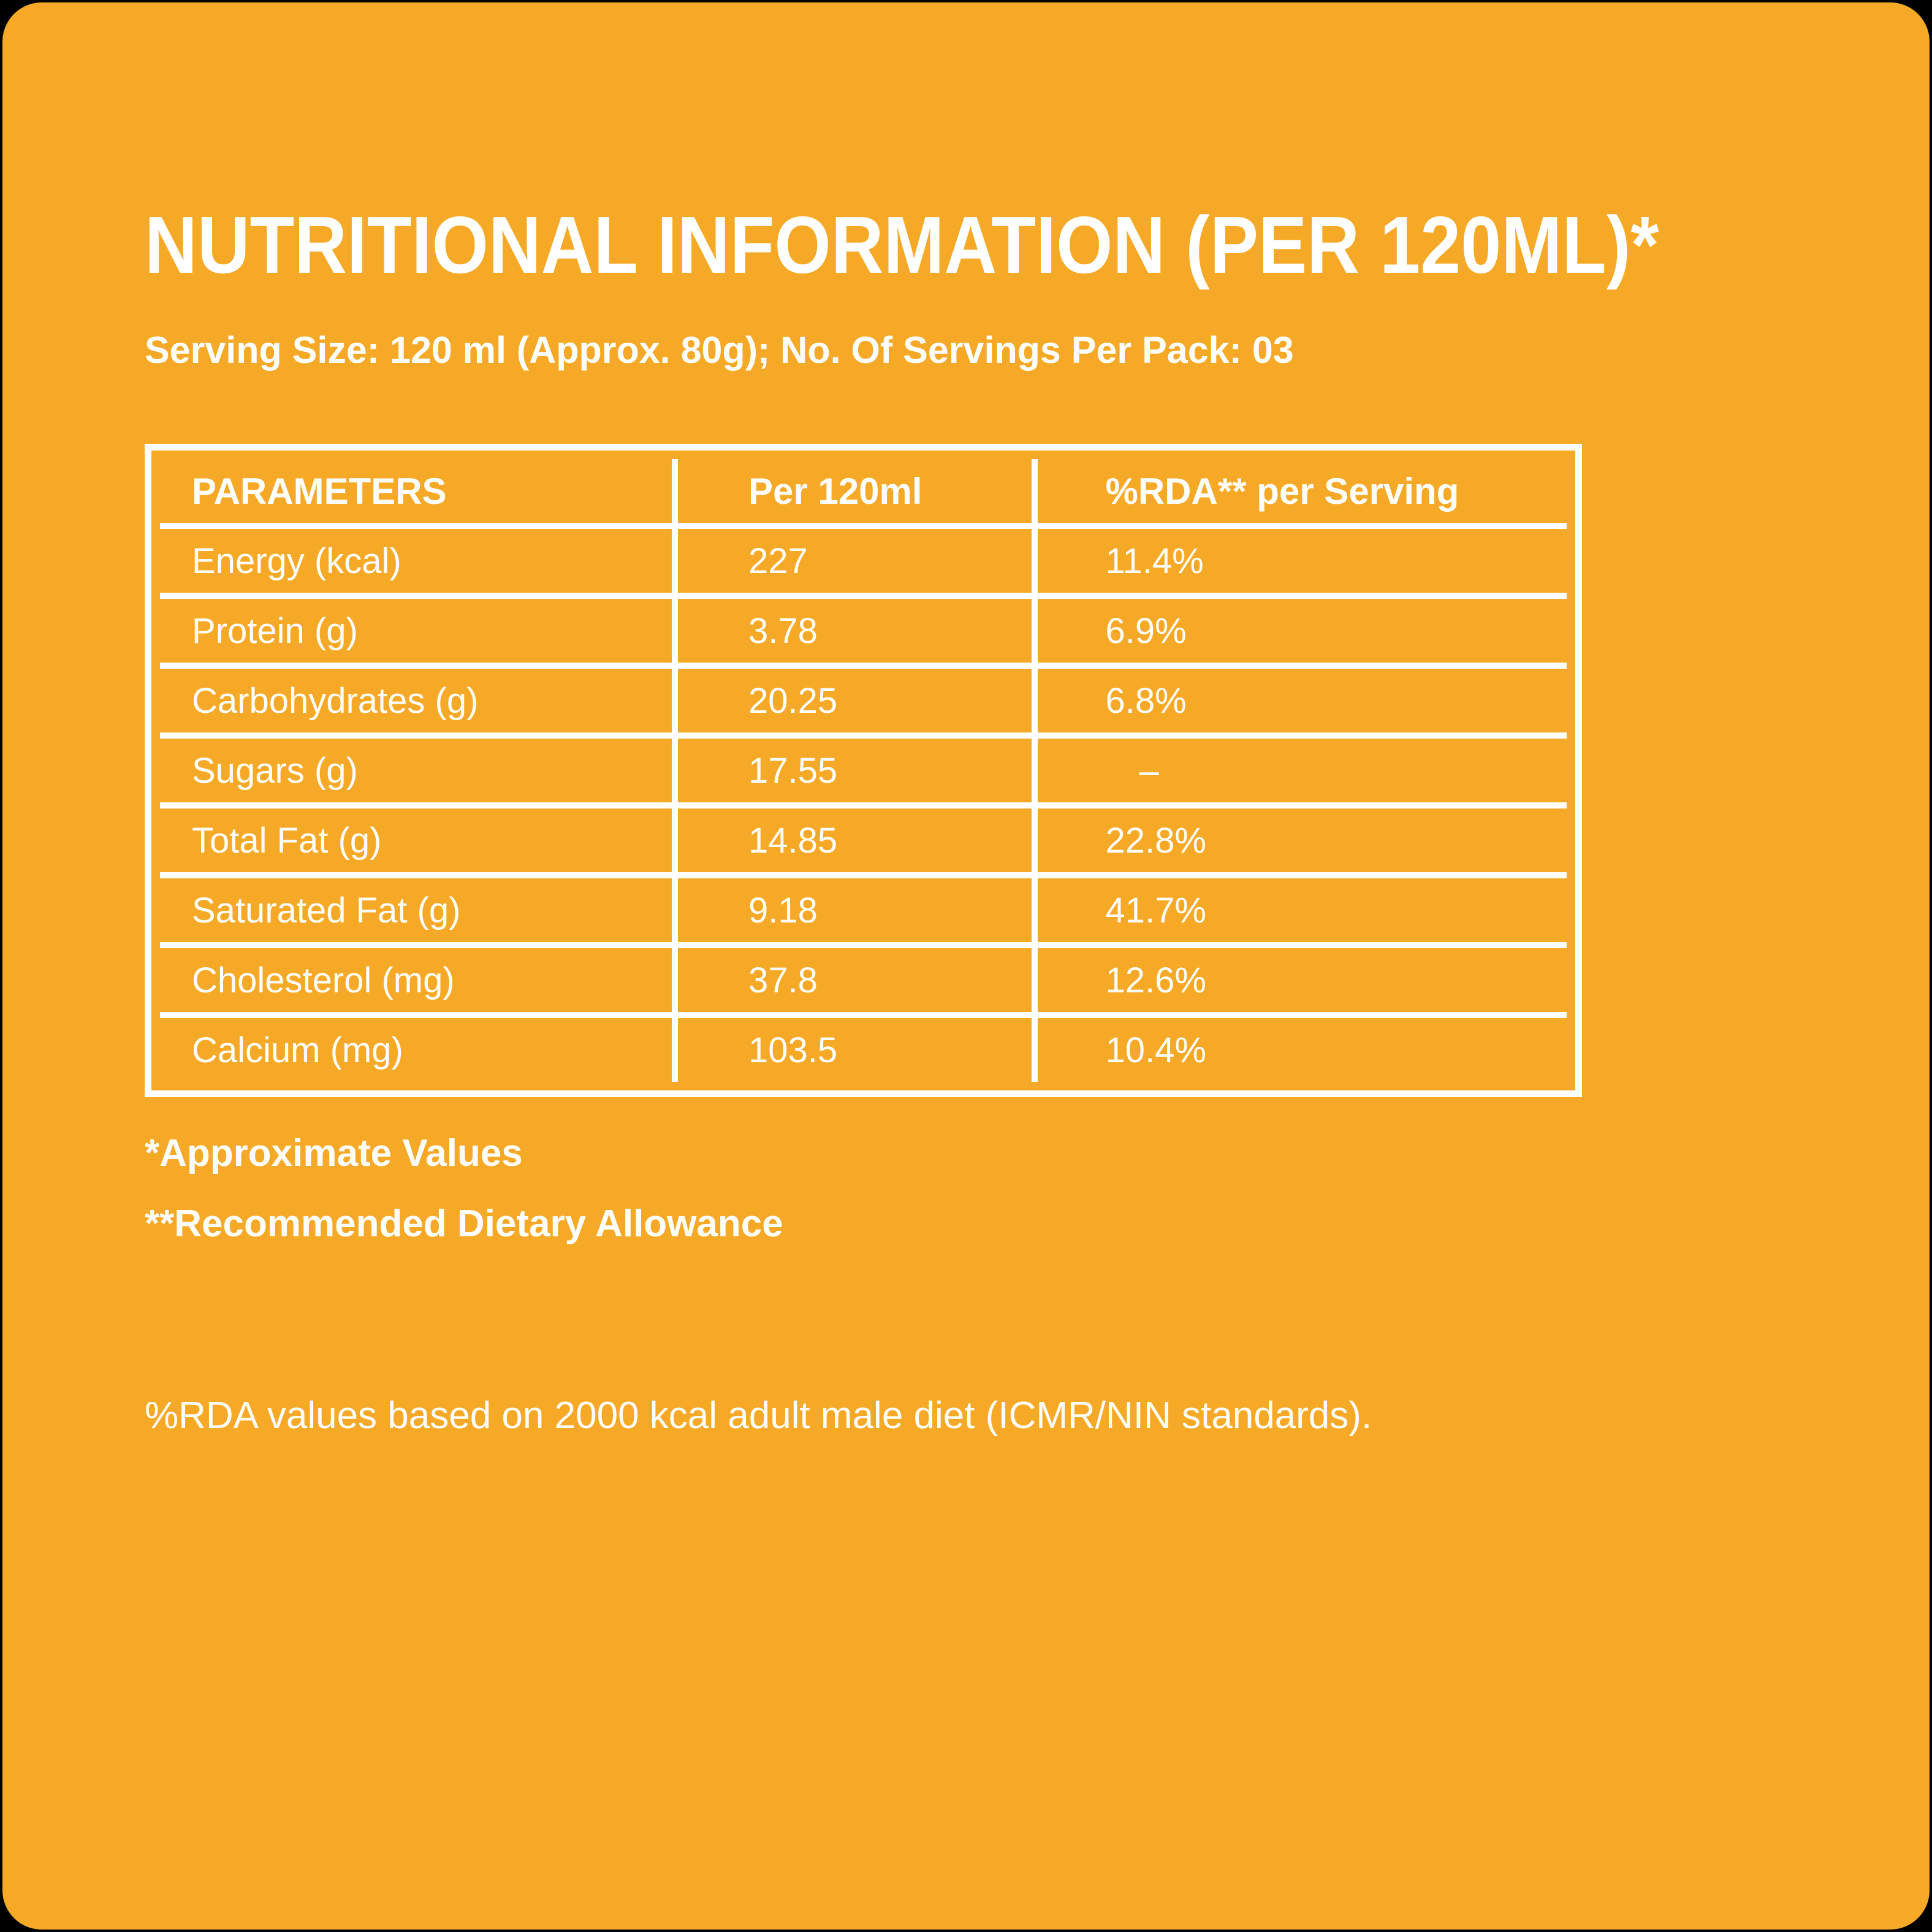 The height and width of the screenshot is (1932, 1932). I want to click on cell-rda: 12.6%, so click(1299, 981).